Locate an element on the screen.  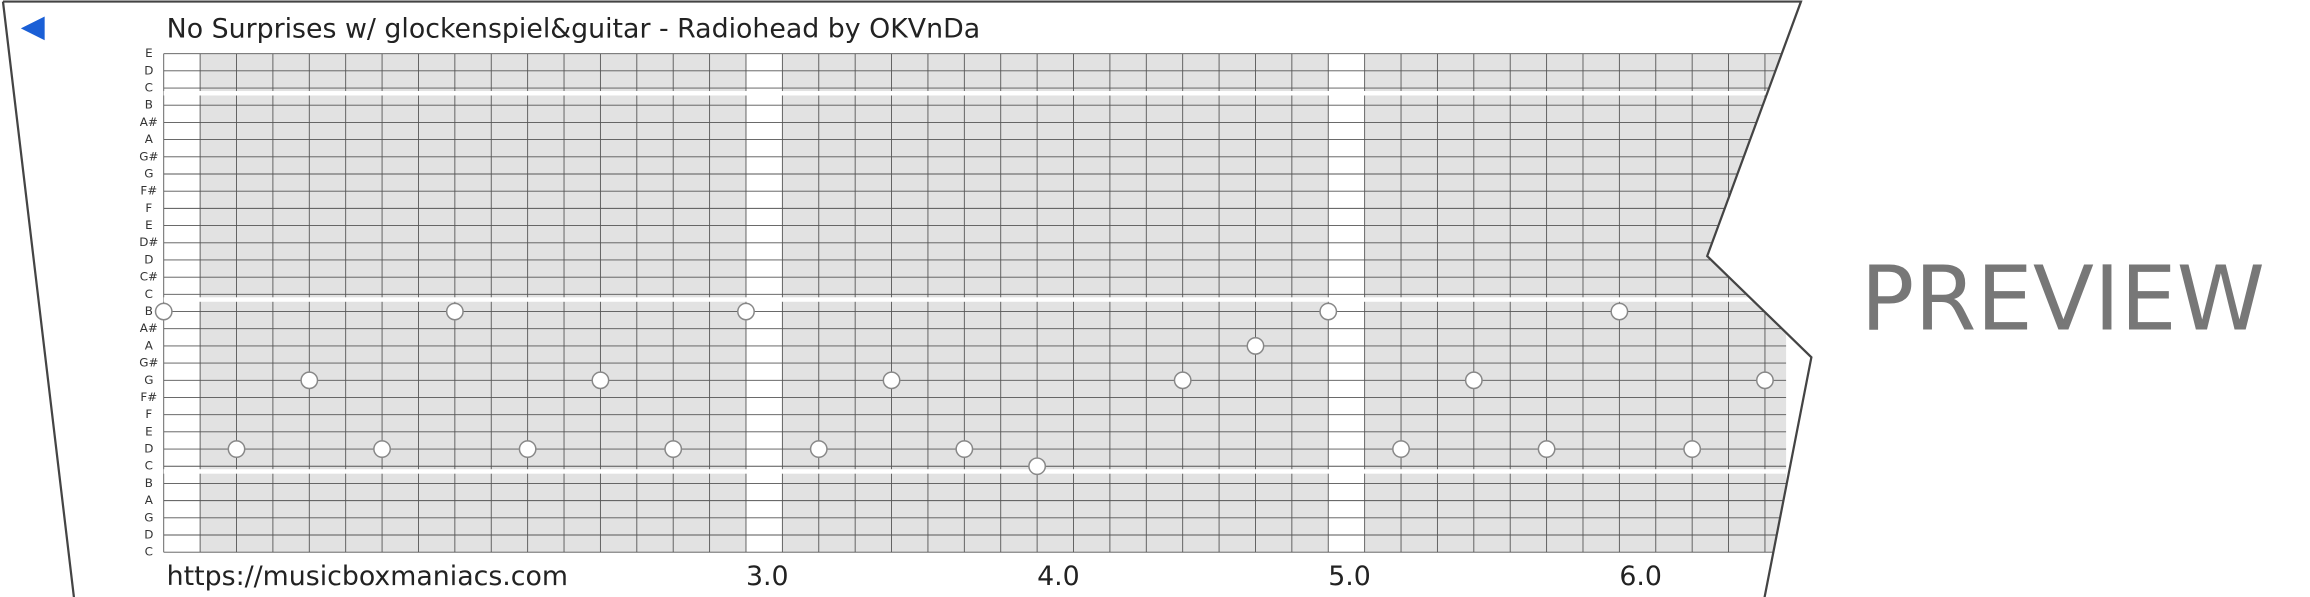
url: https://musicboxmaniacs.com is located at coordinates (367, 576).